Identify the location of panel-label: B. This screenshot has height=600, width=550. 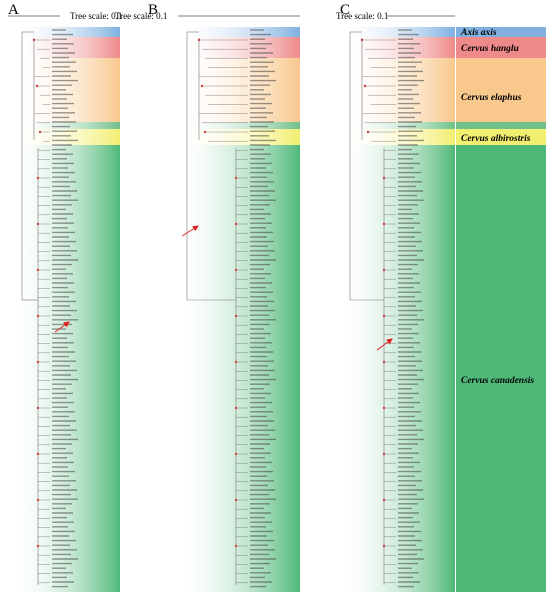
(153, 10).